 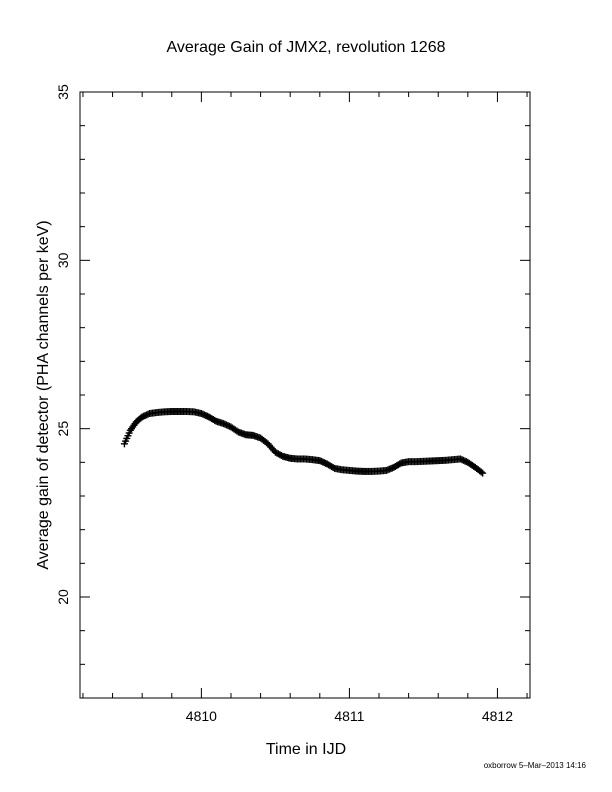 I want to click on y-tick-label-20: 20, so click(x=63, y=597).